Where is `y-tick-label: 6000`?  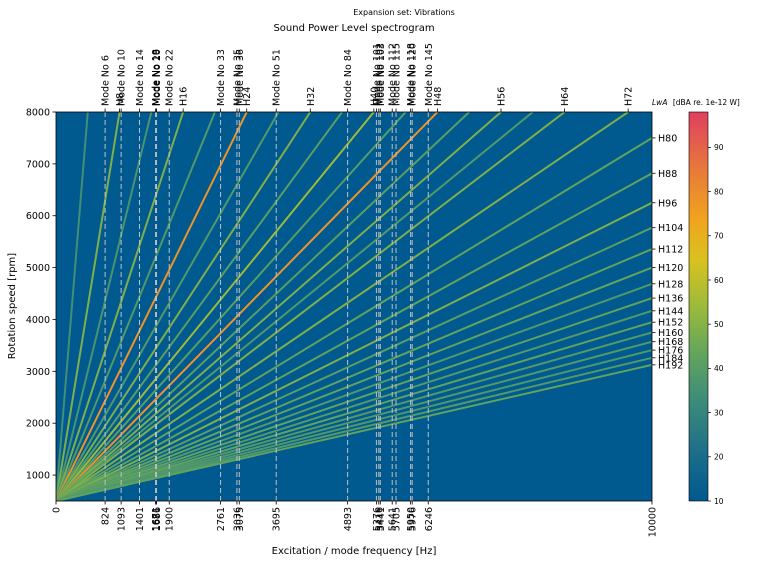 y-tick-label: 6000 is located at coordinates (38, 216).